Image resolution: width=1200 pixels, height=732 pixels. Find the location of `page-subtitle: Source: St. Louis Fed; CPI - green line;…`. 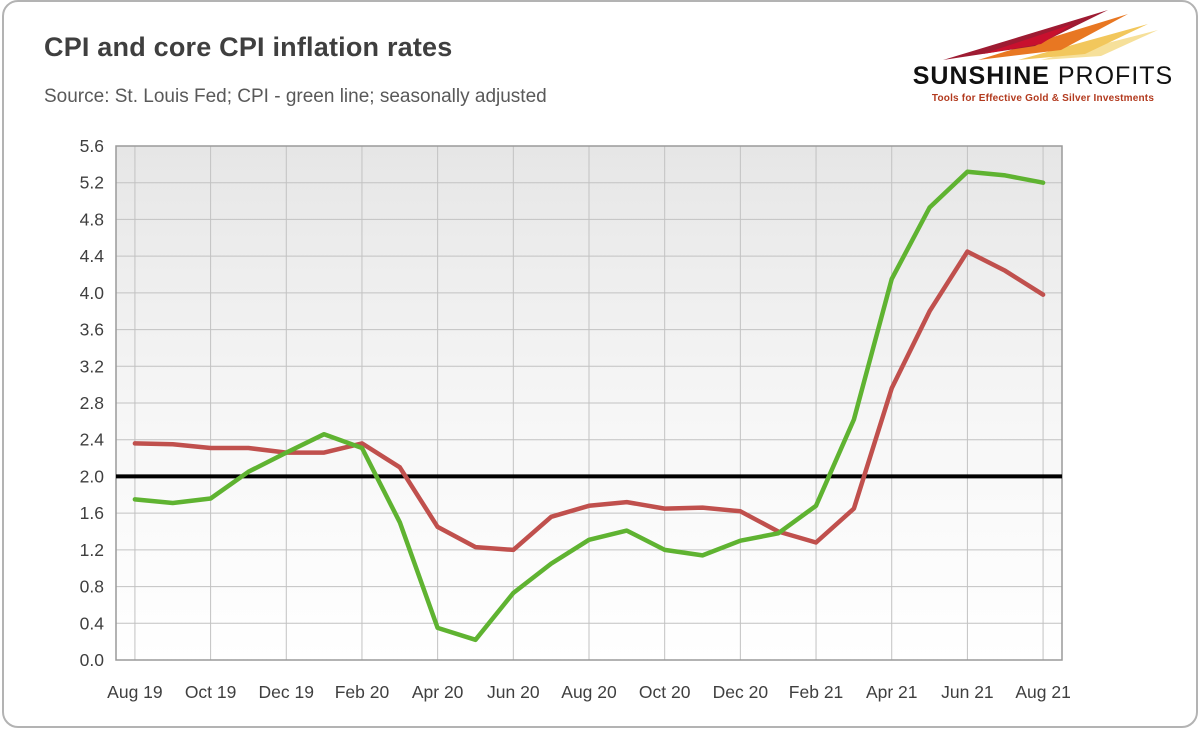

page-subtitle: Source: St. Louis Fed; CPI - green line;… is located at coordinates (295, 96).